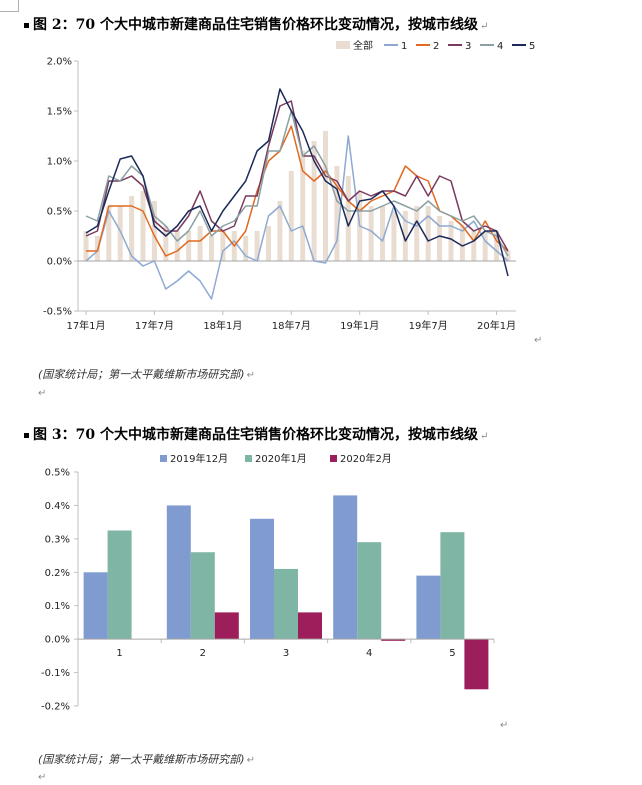  I want to click on bar-2019年12月-3, so click(262, 579).